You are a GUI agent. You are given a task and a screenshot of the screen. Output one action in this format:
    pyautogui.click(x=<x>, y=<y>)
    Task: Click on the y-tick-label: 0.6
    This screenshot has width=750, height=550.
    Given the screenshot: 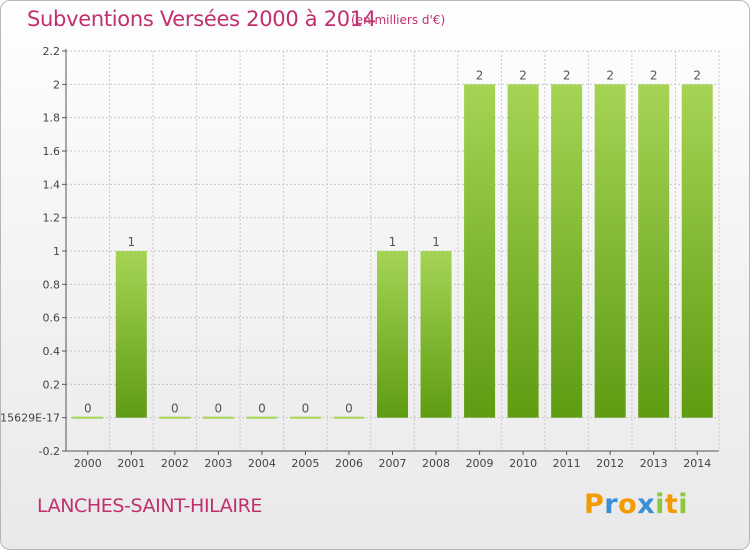 What is the action you would take?
    pyautogui.click(x=52, y=318)
    